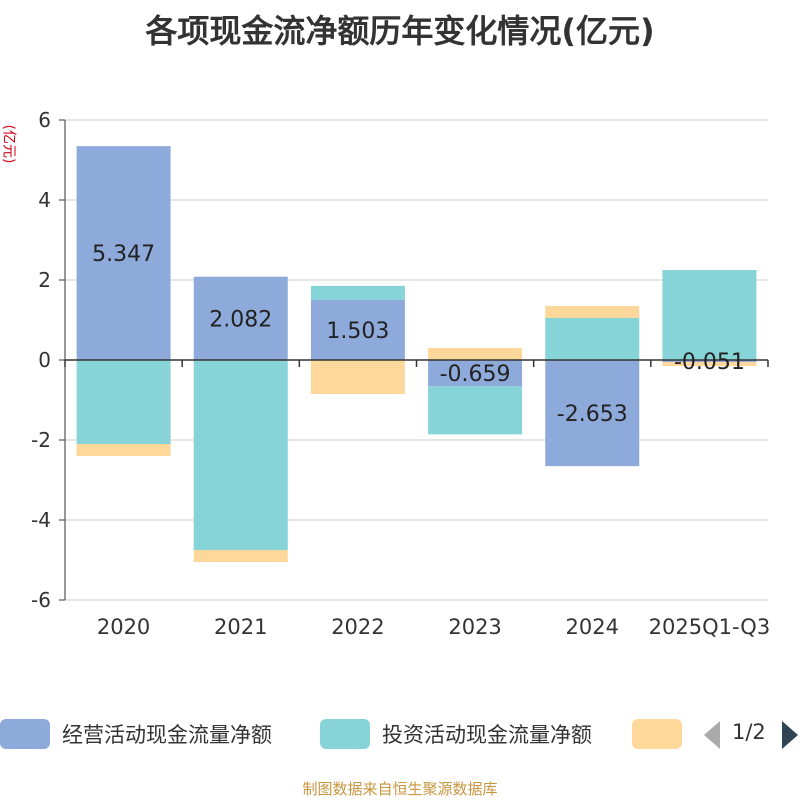  I want to click on bar-series0-2020, so click(123, 253).